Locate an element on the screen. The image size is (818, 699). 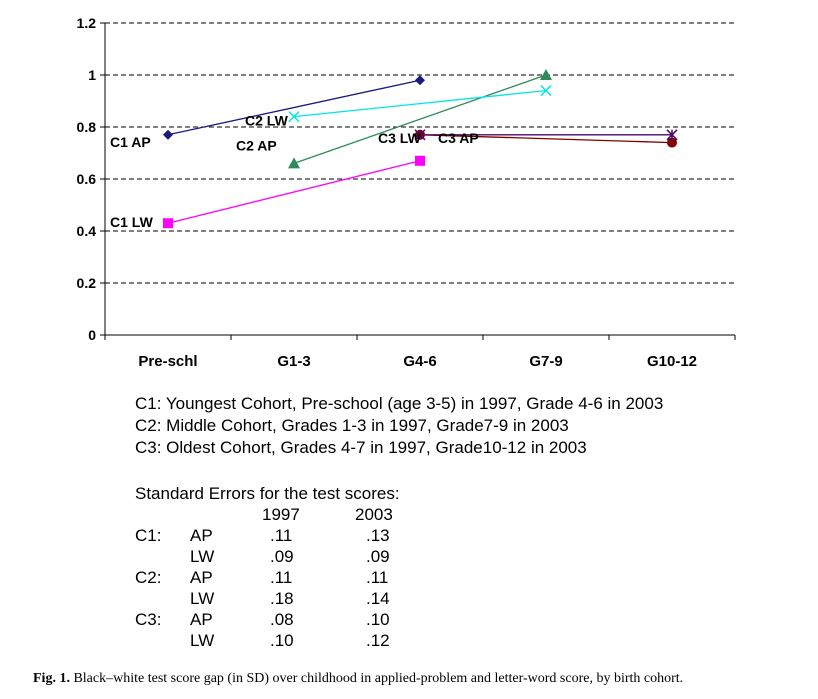
se-cohort: C2: is located at coordinates (148, 577).